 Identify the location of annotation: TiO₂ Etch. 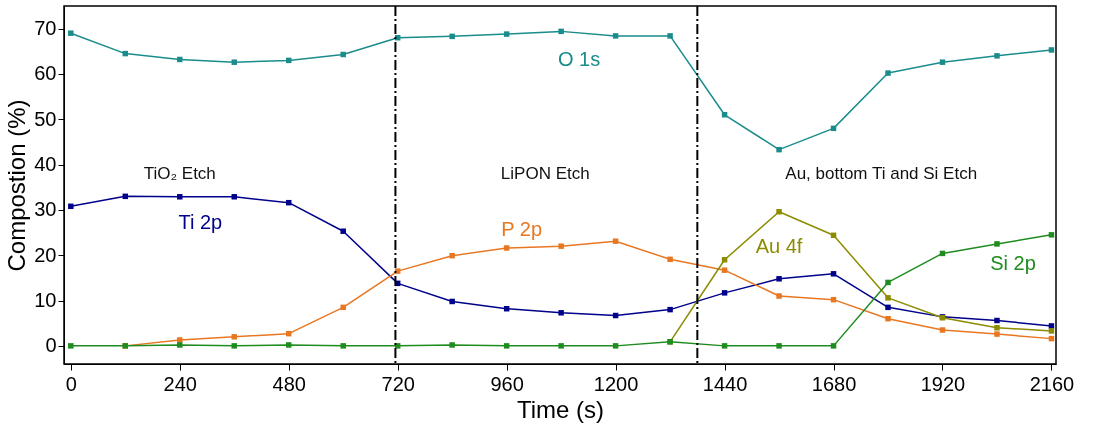
(179, 173).